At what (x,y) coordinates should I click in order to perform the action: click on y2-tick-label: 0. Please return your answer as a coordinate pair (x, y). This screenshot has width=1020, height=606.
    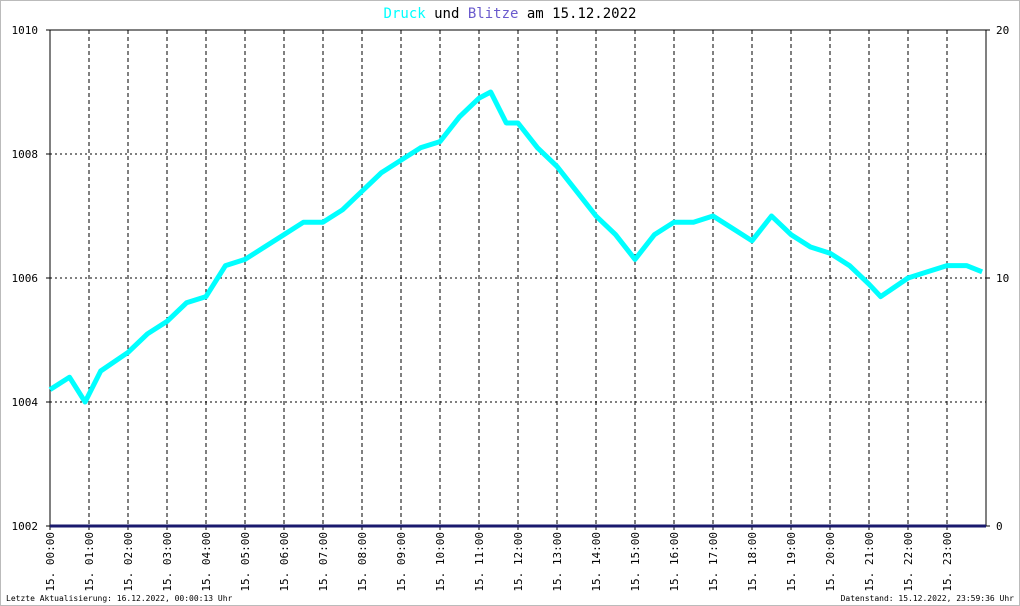
    Looking at the image, I should click on (999, 526).